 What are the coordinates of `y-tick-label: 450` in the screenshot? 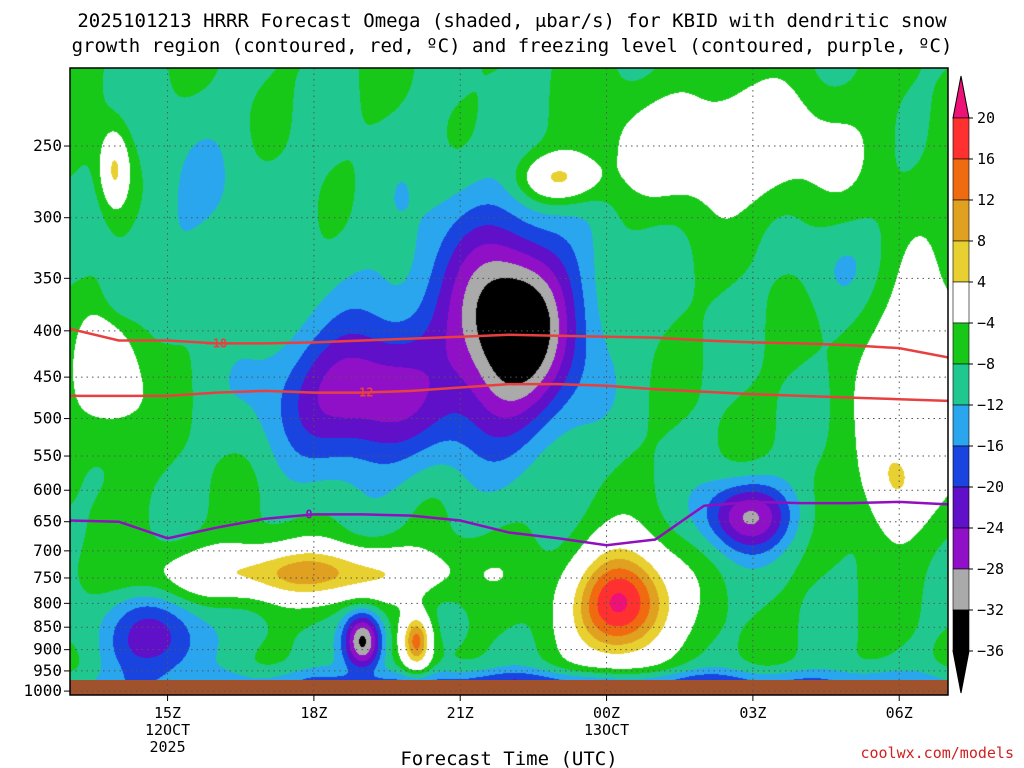 It's located at (47, 376).